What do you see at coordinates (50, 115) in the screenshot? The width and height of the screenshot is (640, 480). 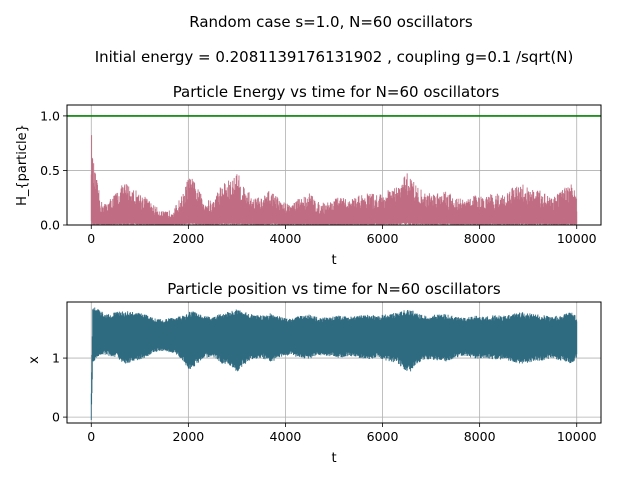 I see `y-tick-label: 1.0` at bounding box center [50, 115].